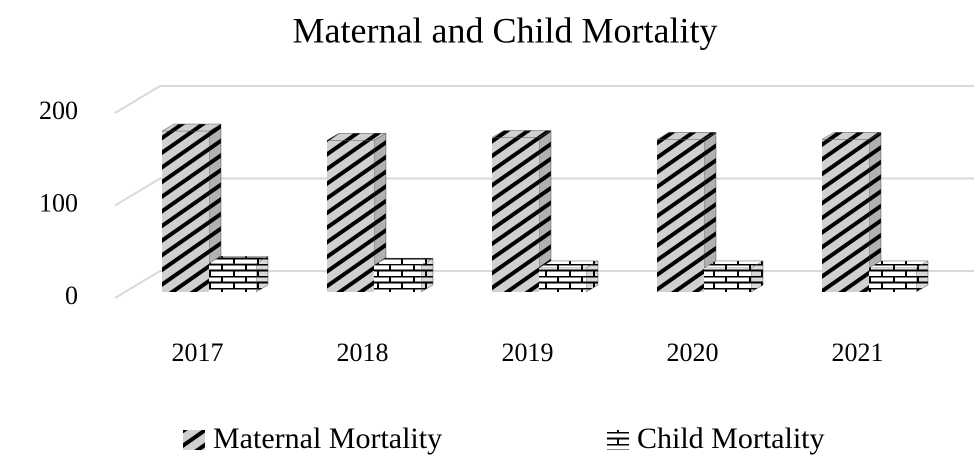 Image resolution: width=974 pixels, height=460 pixels. What do you see at coordinates (731, 438) in the screenshot?
I see `legend-label: Child Mortality` at bounding box center [731, 438].